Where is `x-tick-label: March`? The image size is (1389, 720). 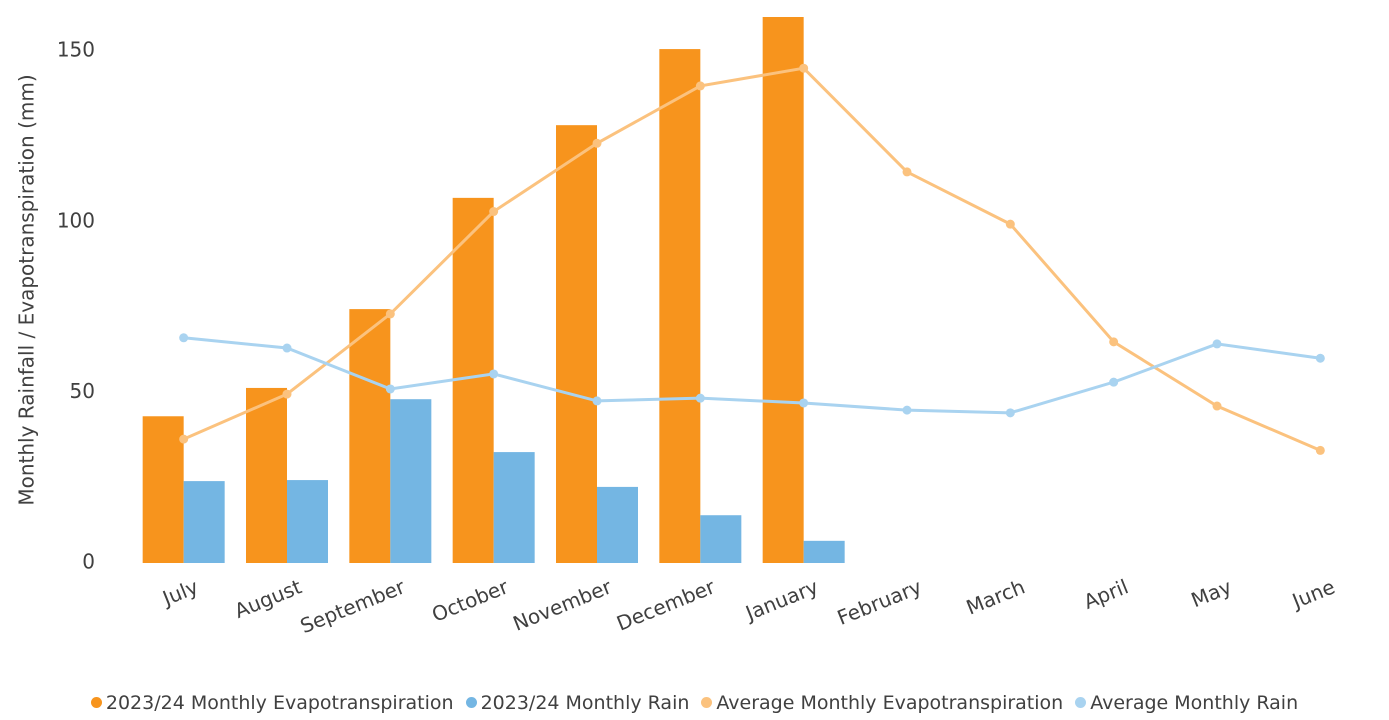 x-tick-label: March is located at coordinates (996, 596).